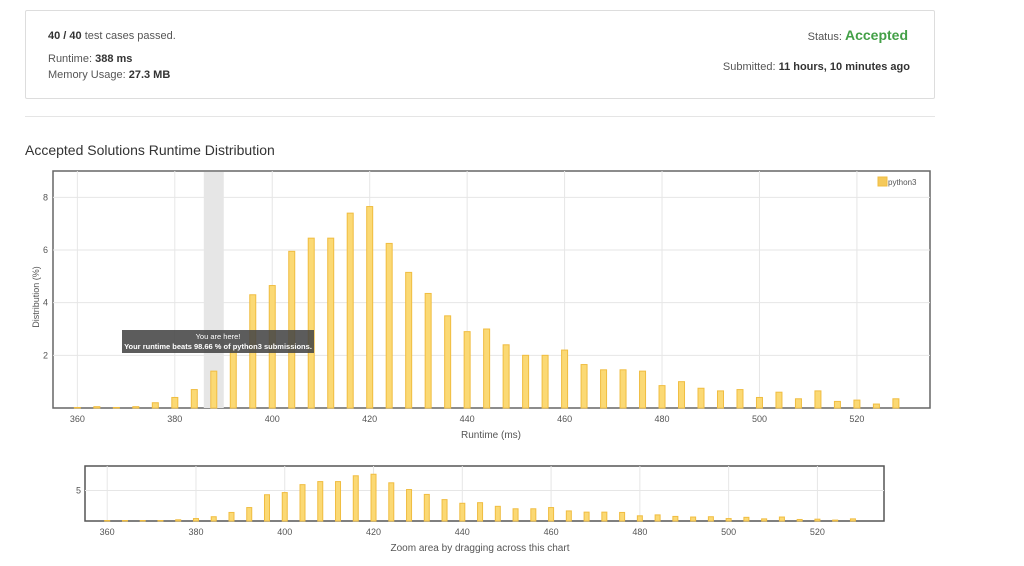 The height and width of the screenshot is (566, 1024). Describe the element at coordinates (882, 181) in the screenshot. I see `legend-swatch` at that location.